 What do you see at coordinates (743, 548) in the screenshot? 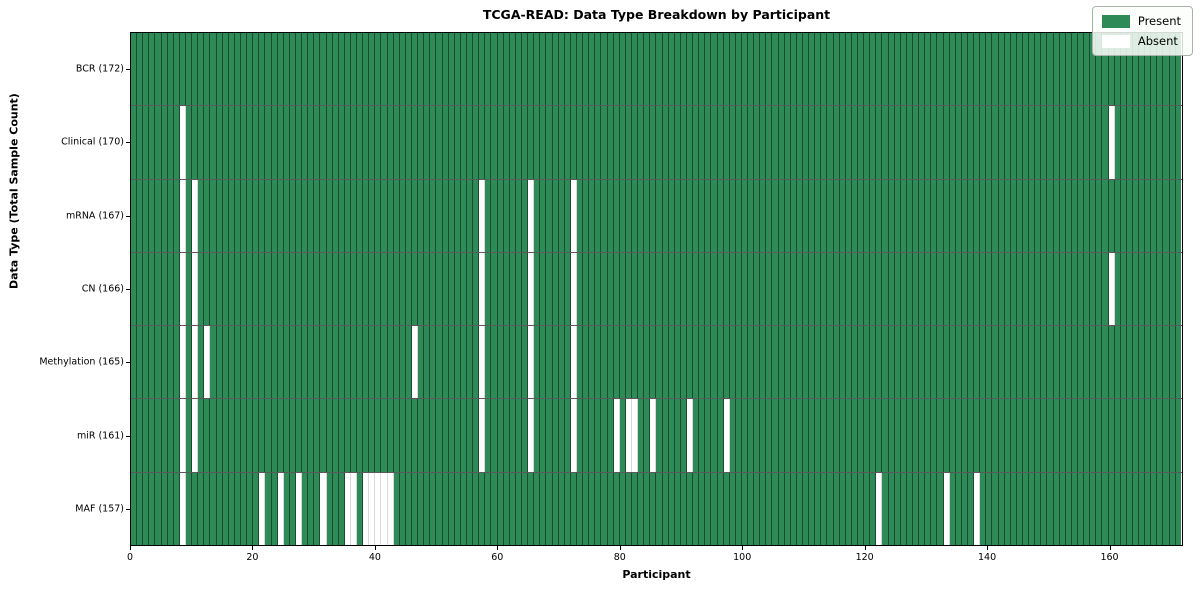
I see `x-tick-mark` at bounding box center [743, 548].